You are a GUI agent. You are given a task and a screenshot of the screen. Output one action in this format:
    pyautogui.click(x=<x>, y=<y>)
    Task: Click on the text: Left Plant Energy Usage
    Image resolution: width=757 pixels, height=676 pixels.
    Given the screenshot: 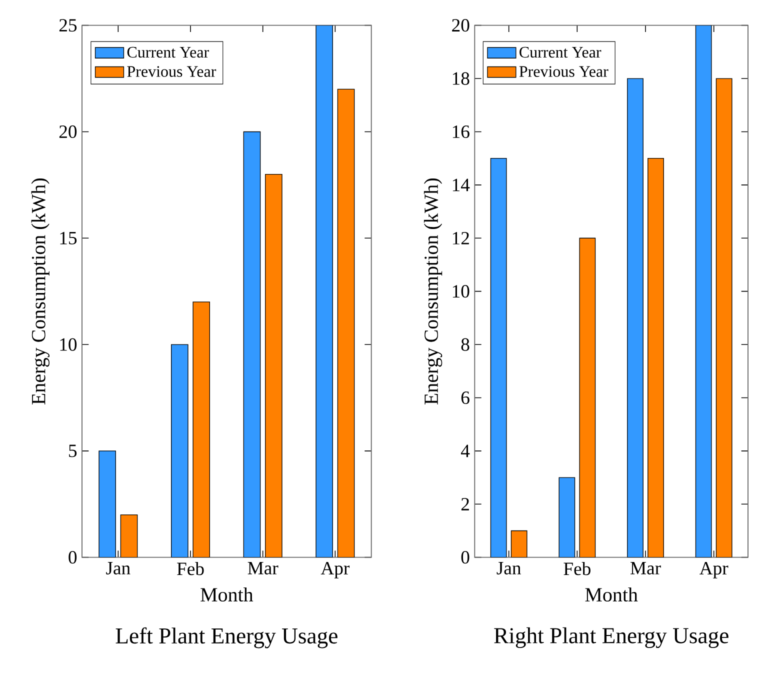 What is the action you would take?
    pyautogui.click(x=227, y=637)
    